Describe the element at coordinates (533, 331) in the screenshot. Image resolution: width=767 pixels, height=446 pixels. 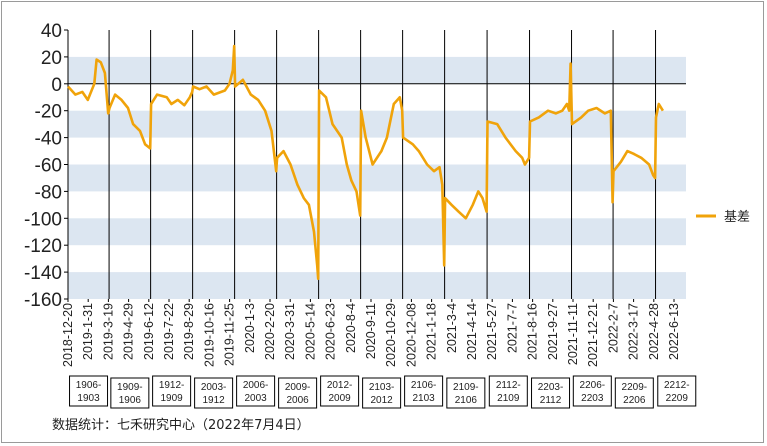
I see `x-tick-label: 2021-8-16` at that location.